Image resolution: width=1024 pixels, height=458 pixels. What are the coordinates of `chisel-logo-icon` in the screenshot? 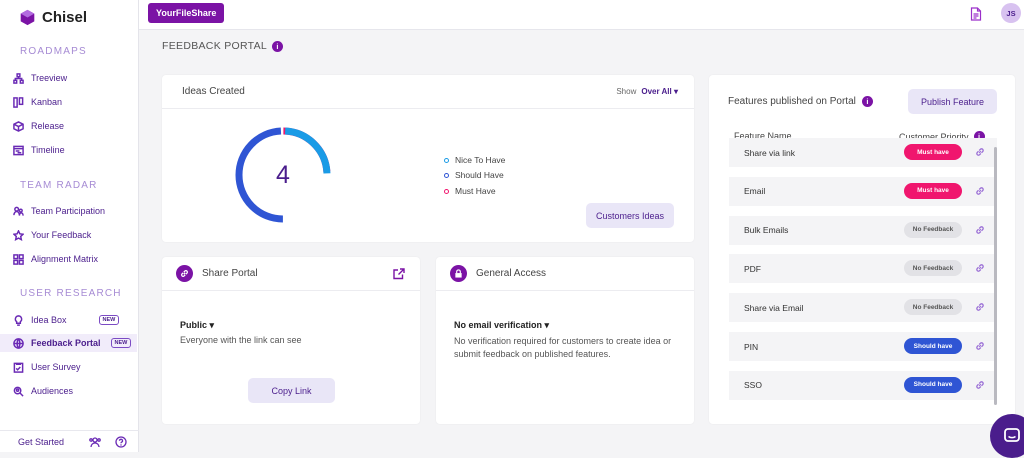 It's located at (27, 17).